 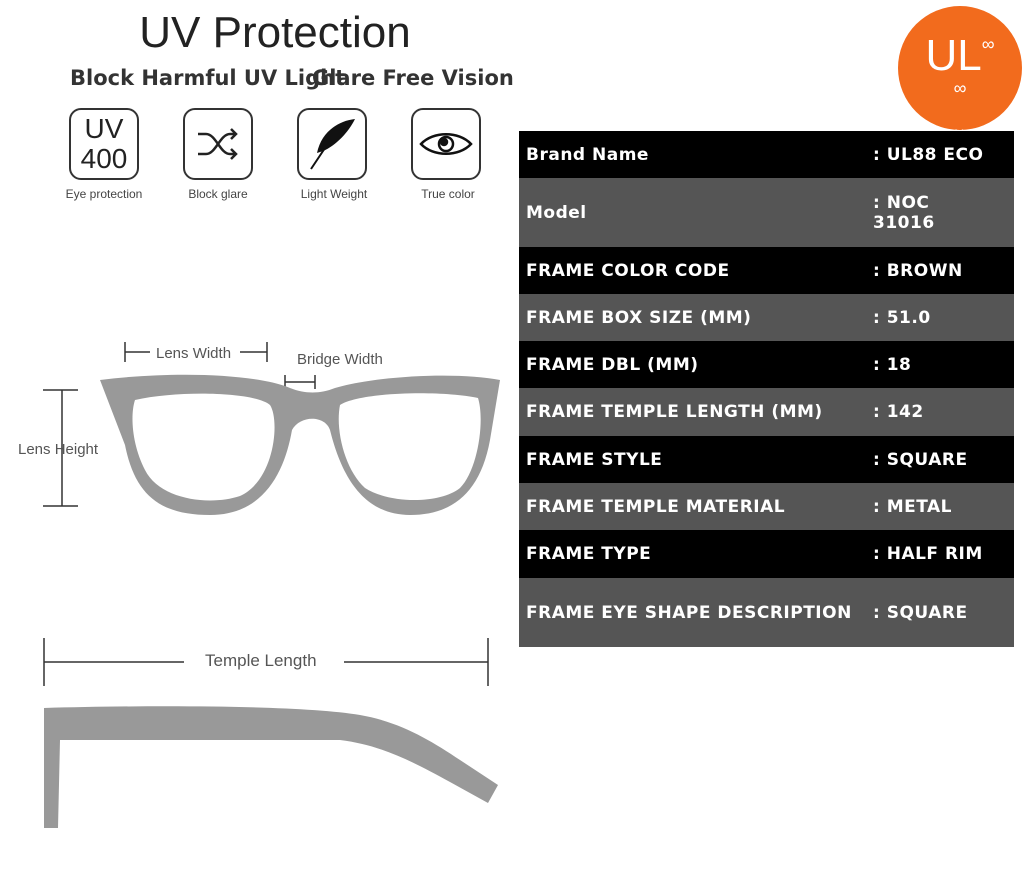 What do you see at coordinates (589, 554) in the screenshot?
I see `spec-label: FRAME TYPE` at bounding box center [589, 554].